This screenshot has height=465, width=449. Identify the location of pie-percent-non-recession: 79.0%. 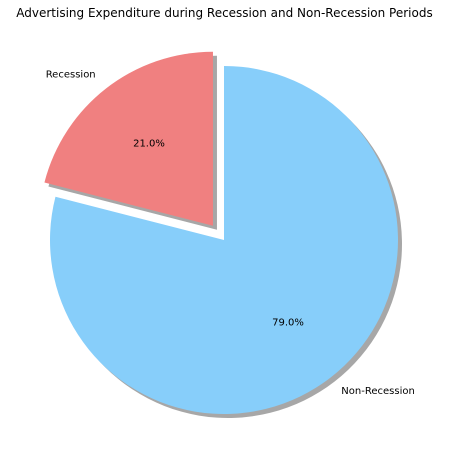
(288, 322).